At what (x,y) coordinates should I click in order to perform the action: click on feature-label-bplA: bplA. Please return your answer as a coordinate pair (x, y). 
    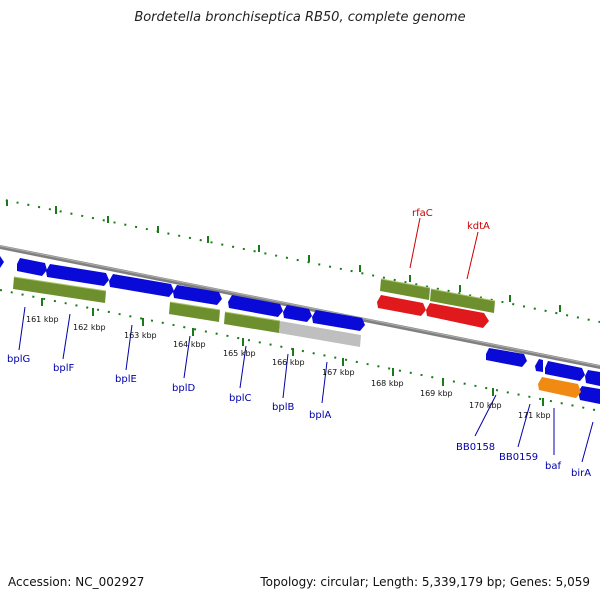
    Looking at the image, I should click on (320, 415).